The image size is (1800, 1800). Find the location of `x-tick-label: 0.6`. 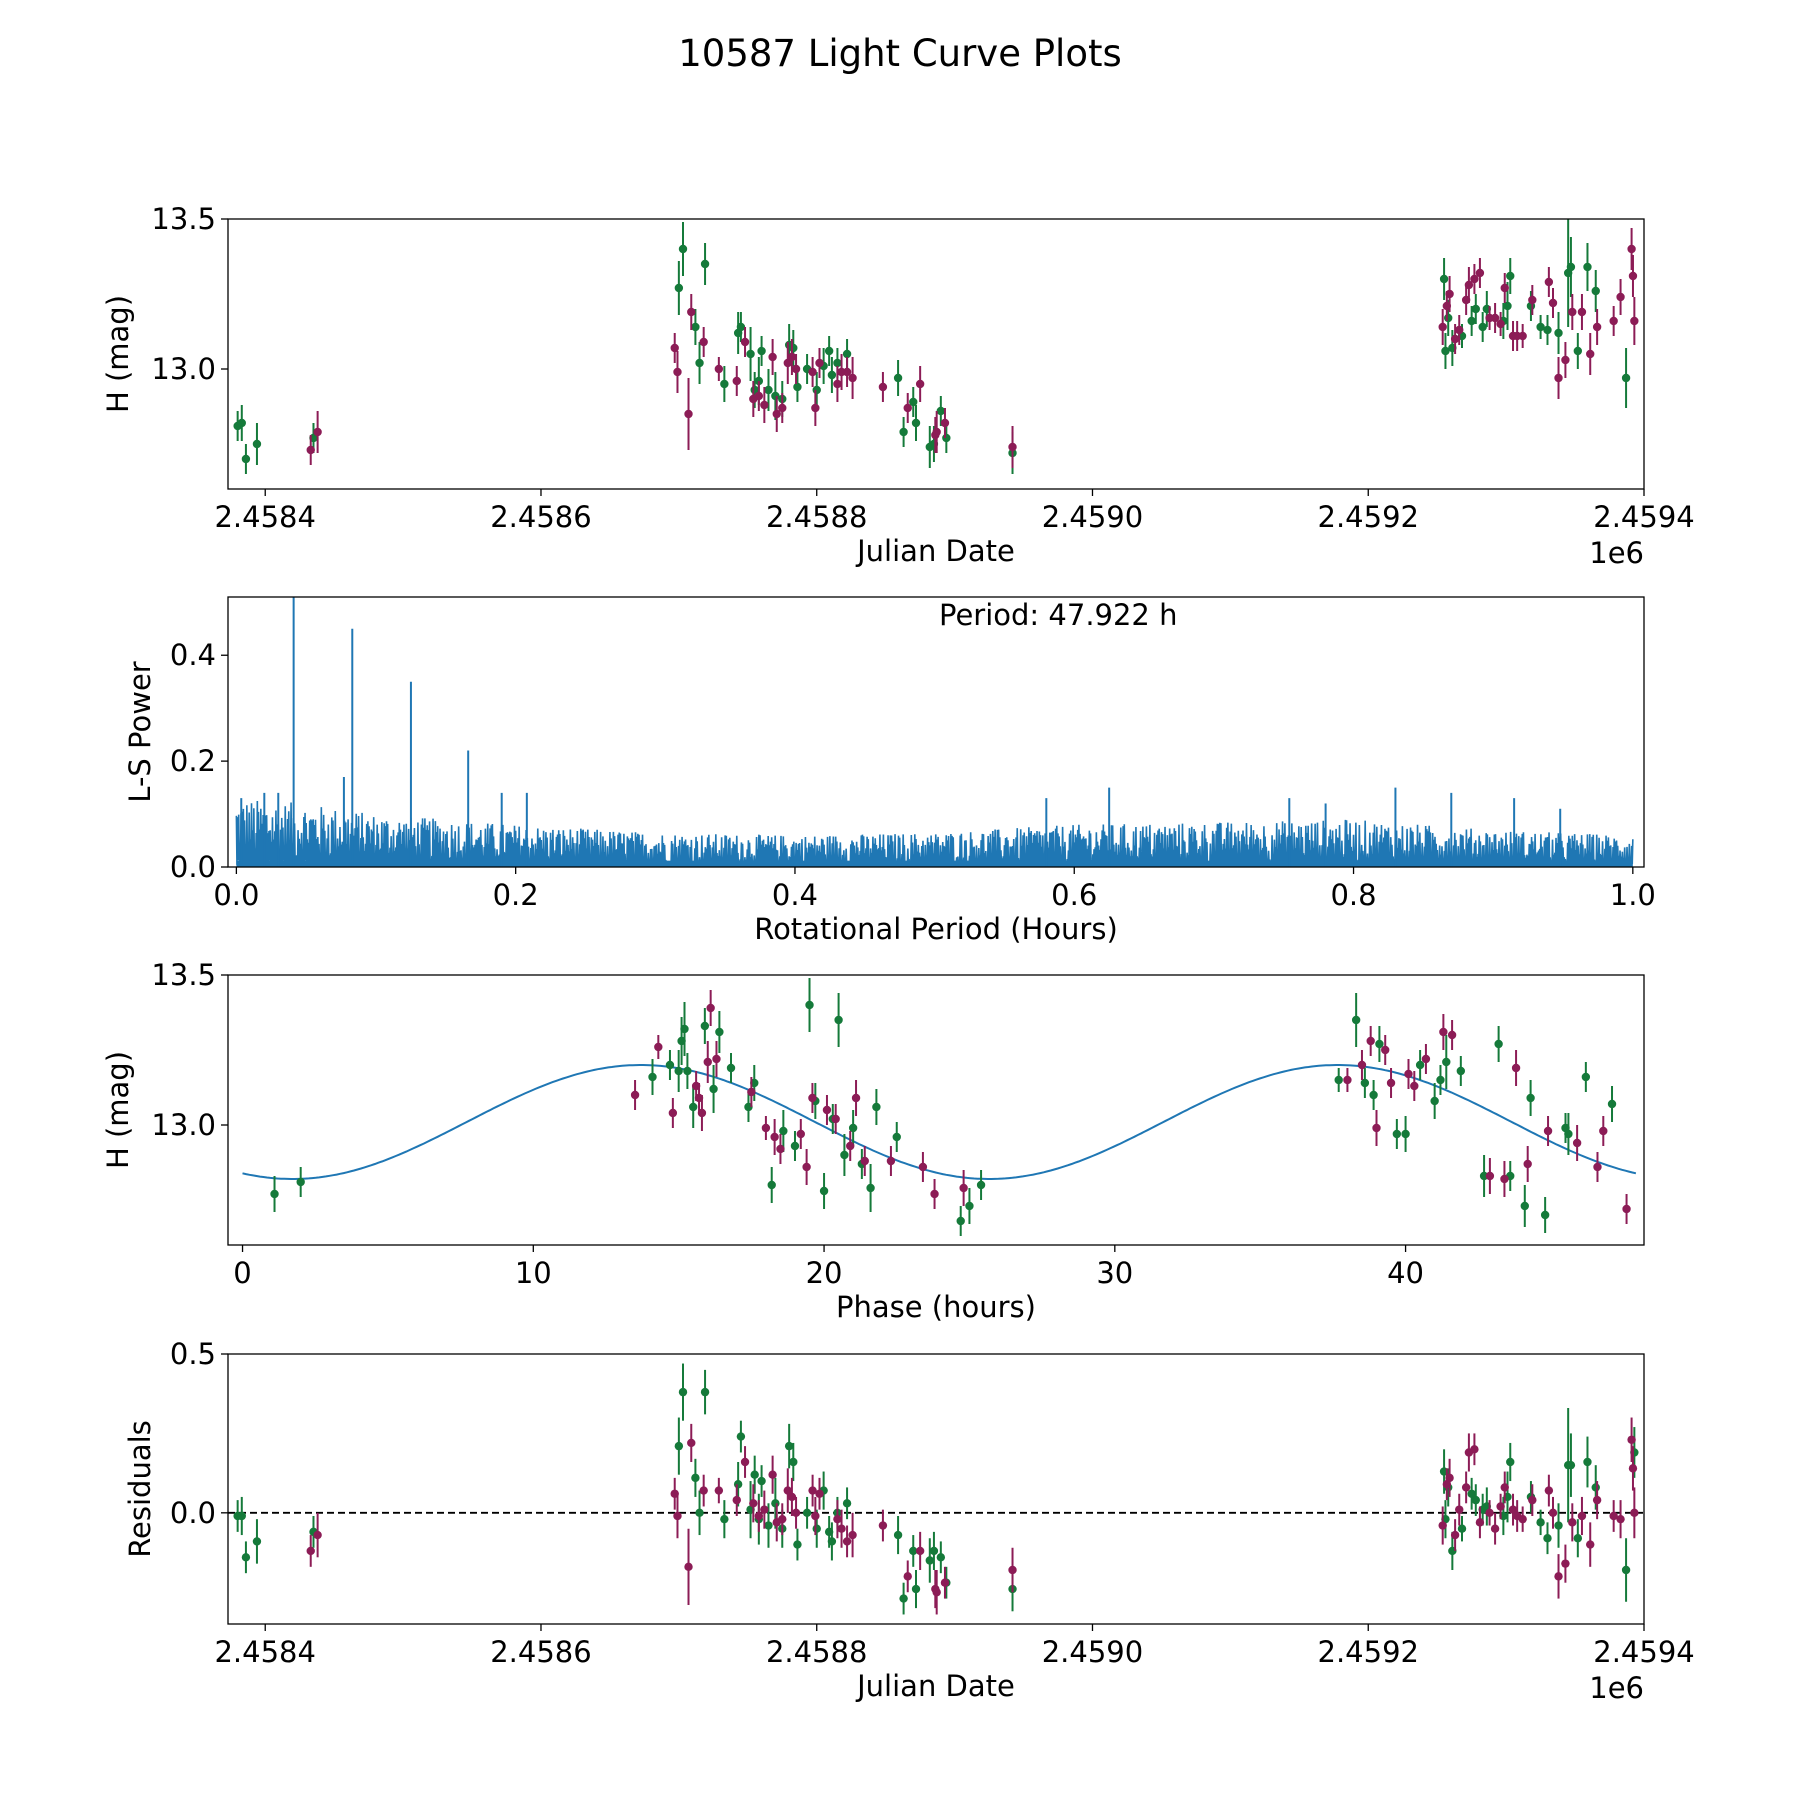

x-tick-label: 0.6 is located at coordinates (1074, 895).